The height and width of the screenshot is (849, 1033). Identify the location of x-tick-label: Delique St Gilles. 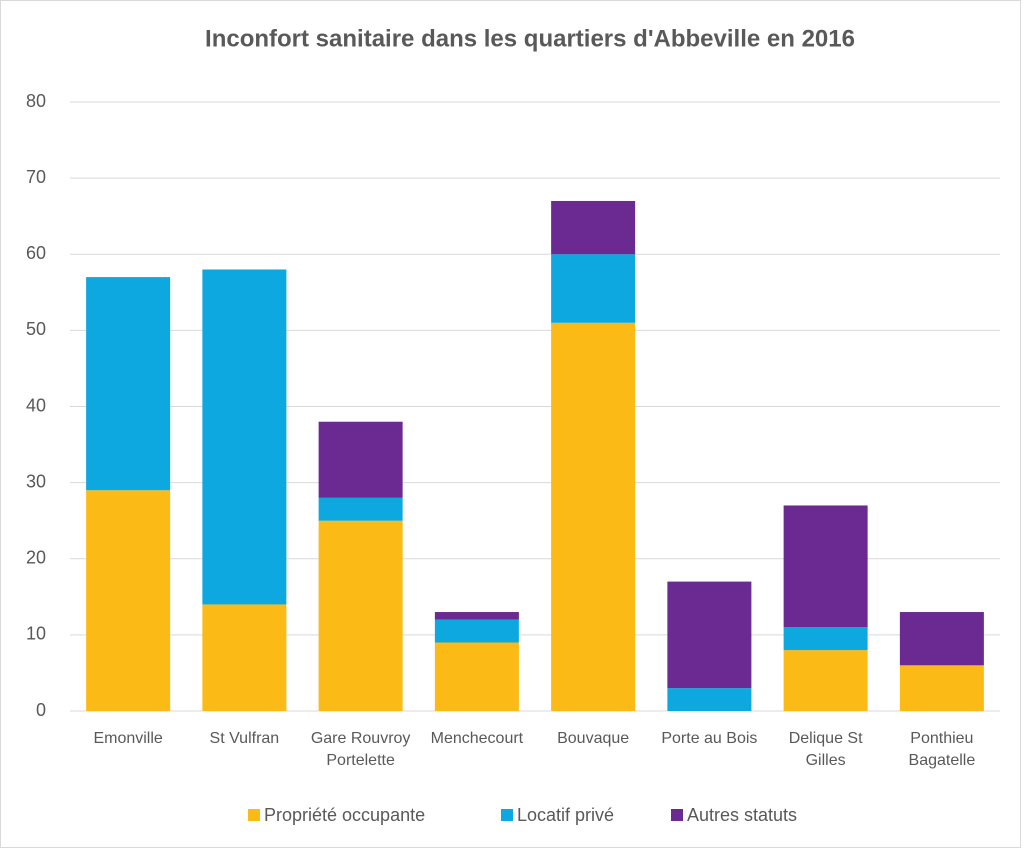
(825, 749).